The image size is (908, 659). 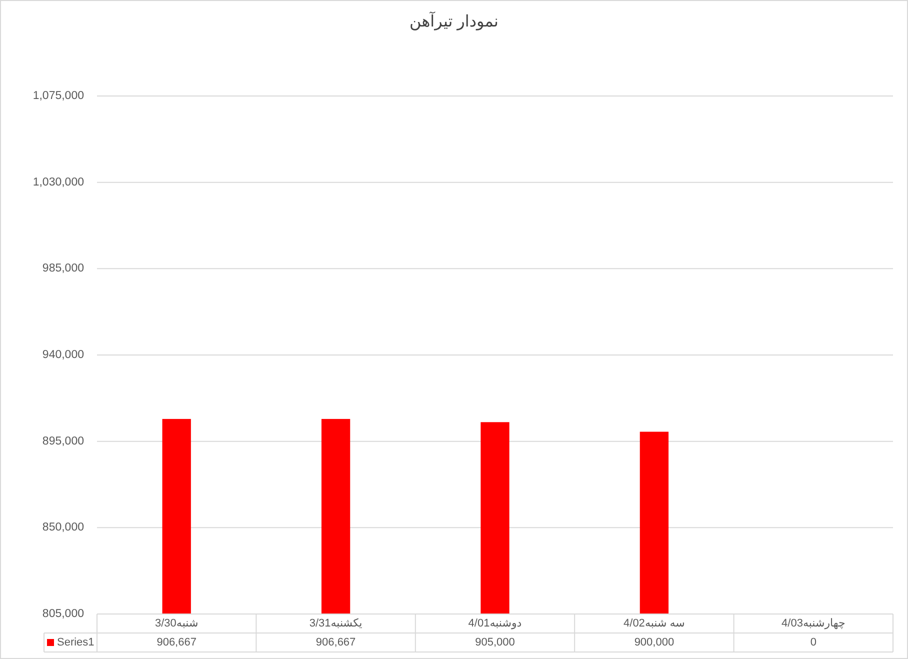 What do you see at coordinates (813, 642) in the screenshot?
I see `text: 0` at bounding box center [813, 642].